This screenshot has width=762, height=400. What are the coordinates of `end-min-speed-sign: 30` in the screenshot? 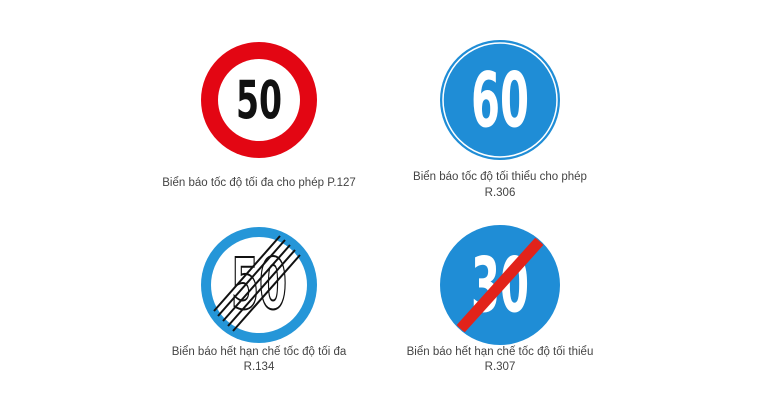 It's located at (500, 285).